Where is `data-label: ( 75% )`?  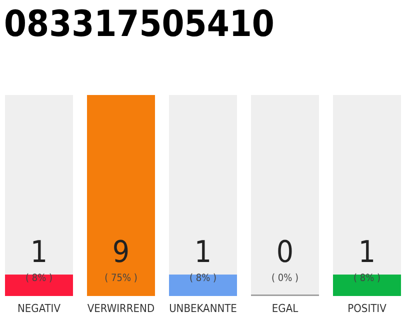 data-label: ( 75% ) is located at coordinates (121, 278).